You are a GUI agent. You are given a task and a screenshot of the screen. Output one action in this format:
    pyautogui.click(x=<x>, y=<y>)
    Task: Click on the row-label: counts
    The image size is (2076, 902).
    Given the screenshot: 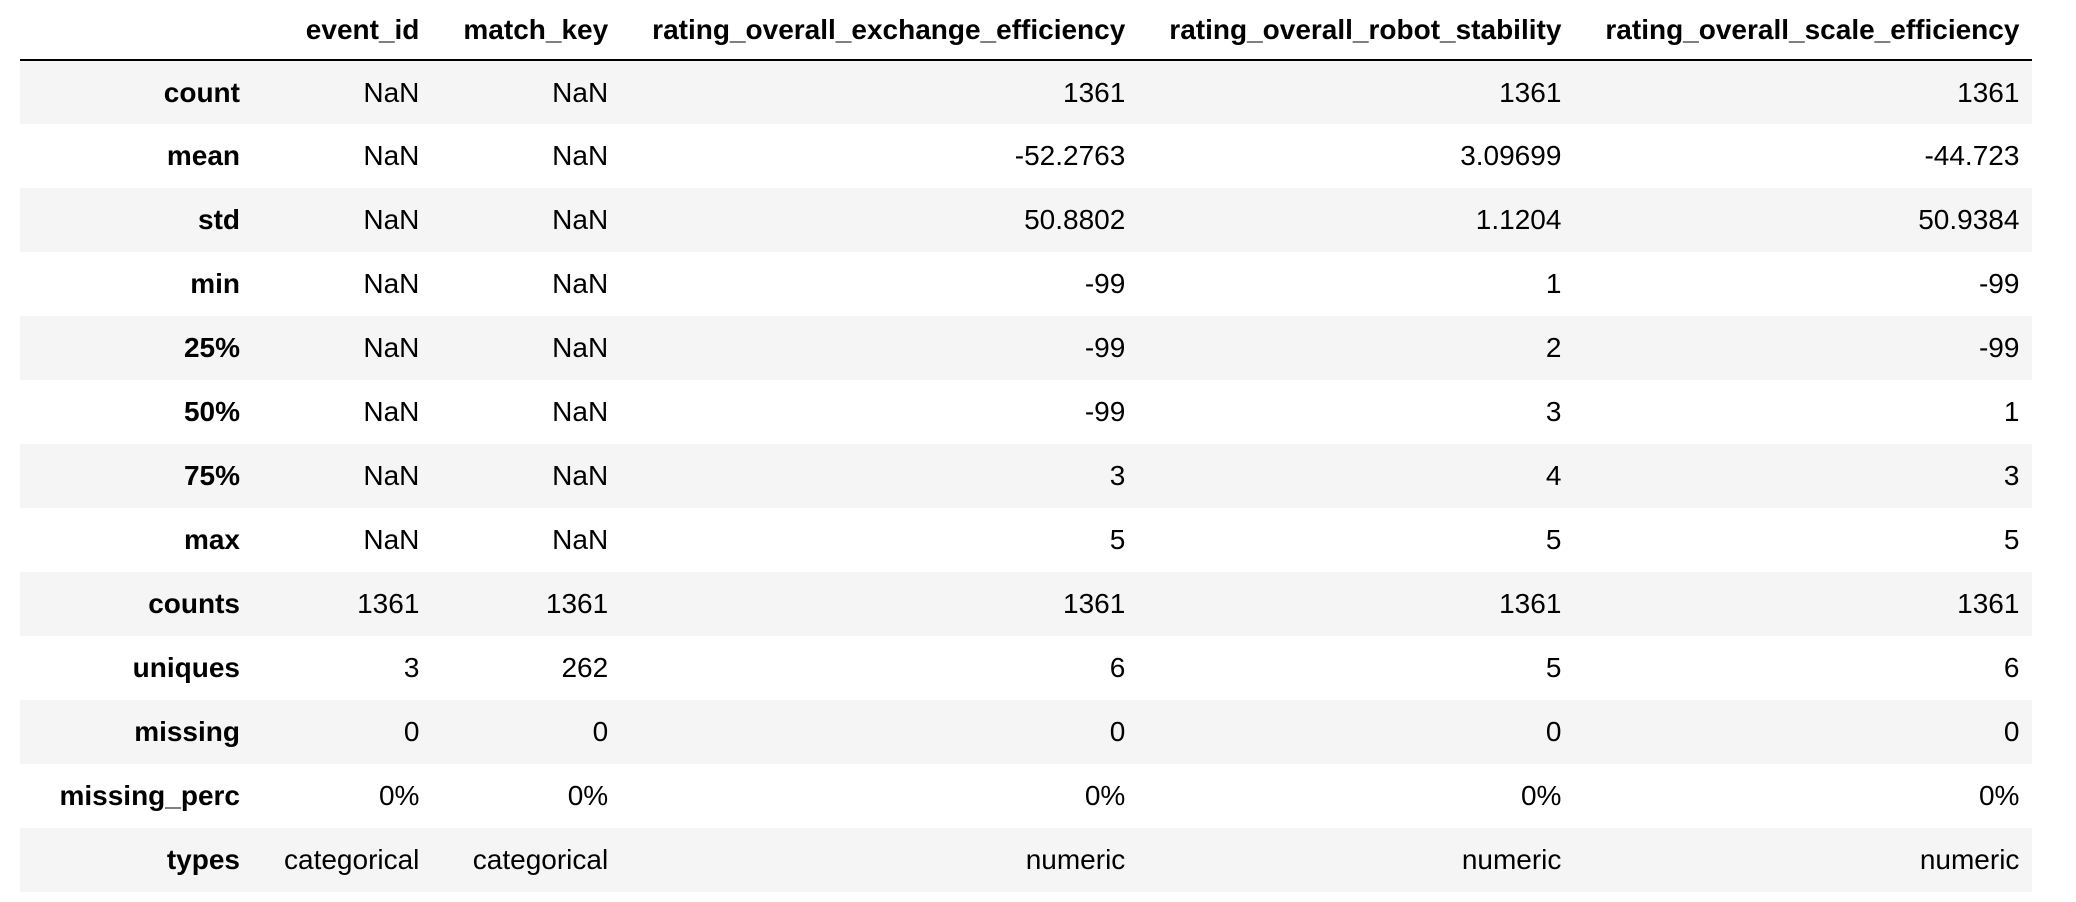 What is the action you would take?
    pyautogui.click(x=194, y=603)
    